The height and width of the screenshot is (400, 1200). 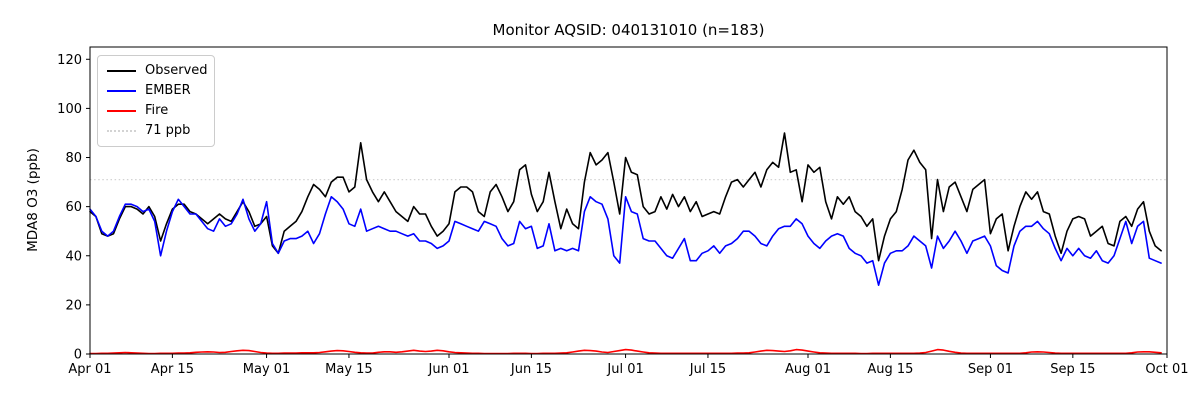 What do you see at coordinates (449, 369) in the screenshot?
I see `x-tick-label: Jun 01` at bounding box center [449, 369].